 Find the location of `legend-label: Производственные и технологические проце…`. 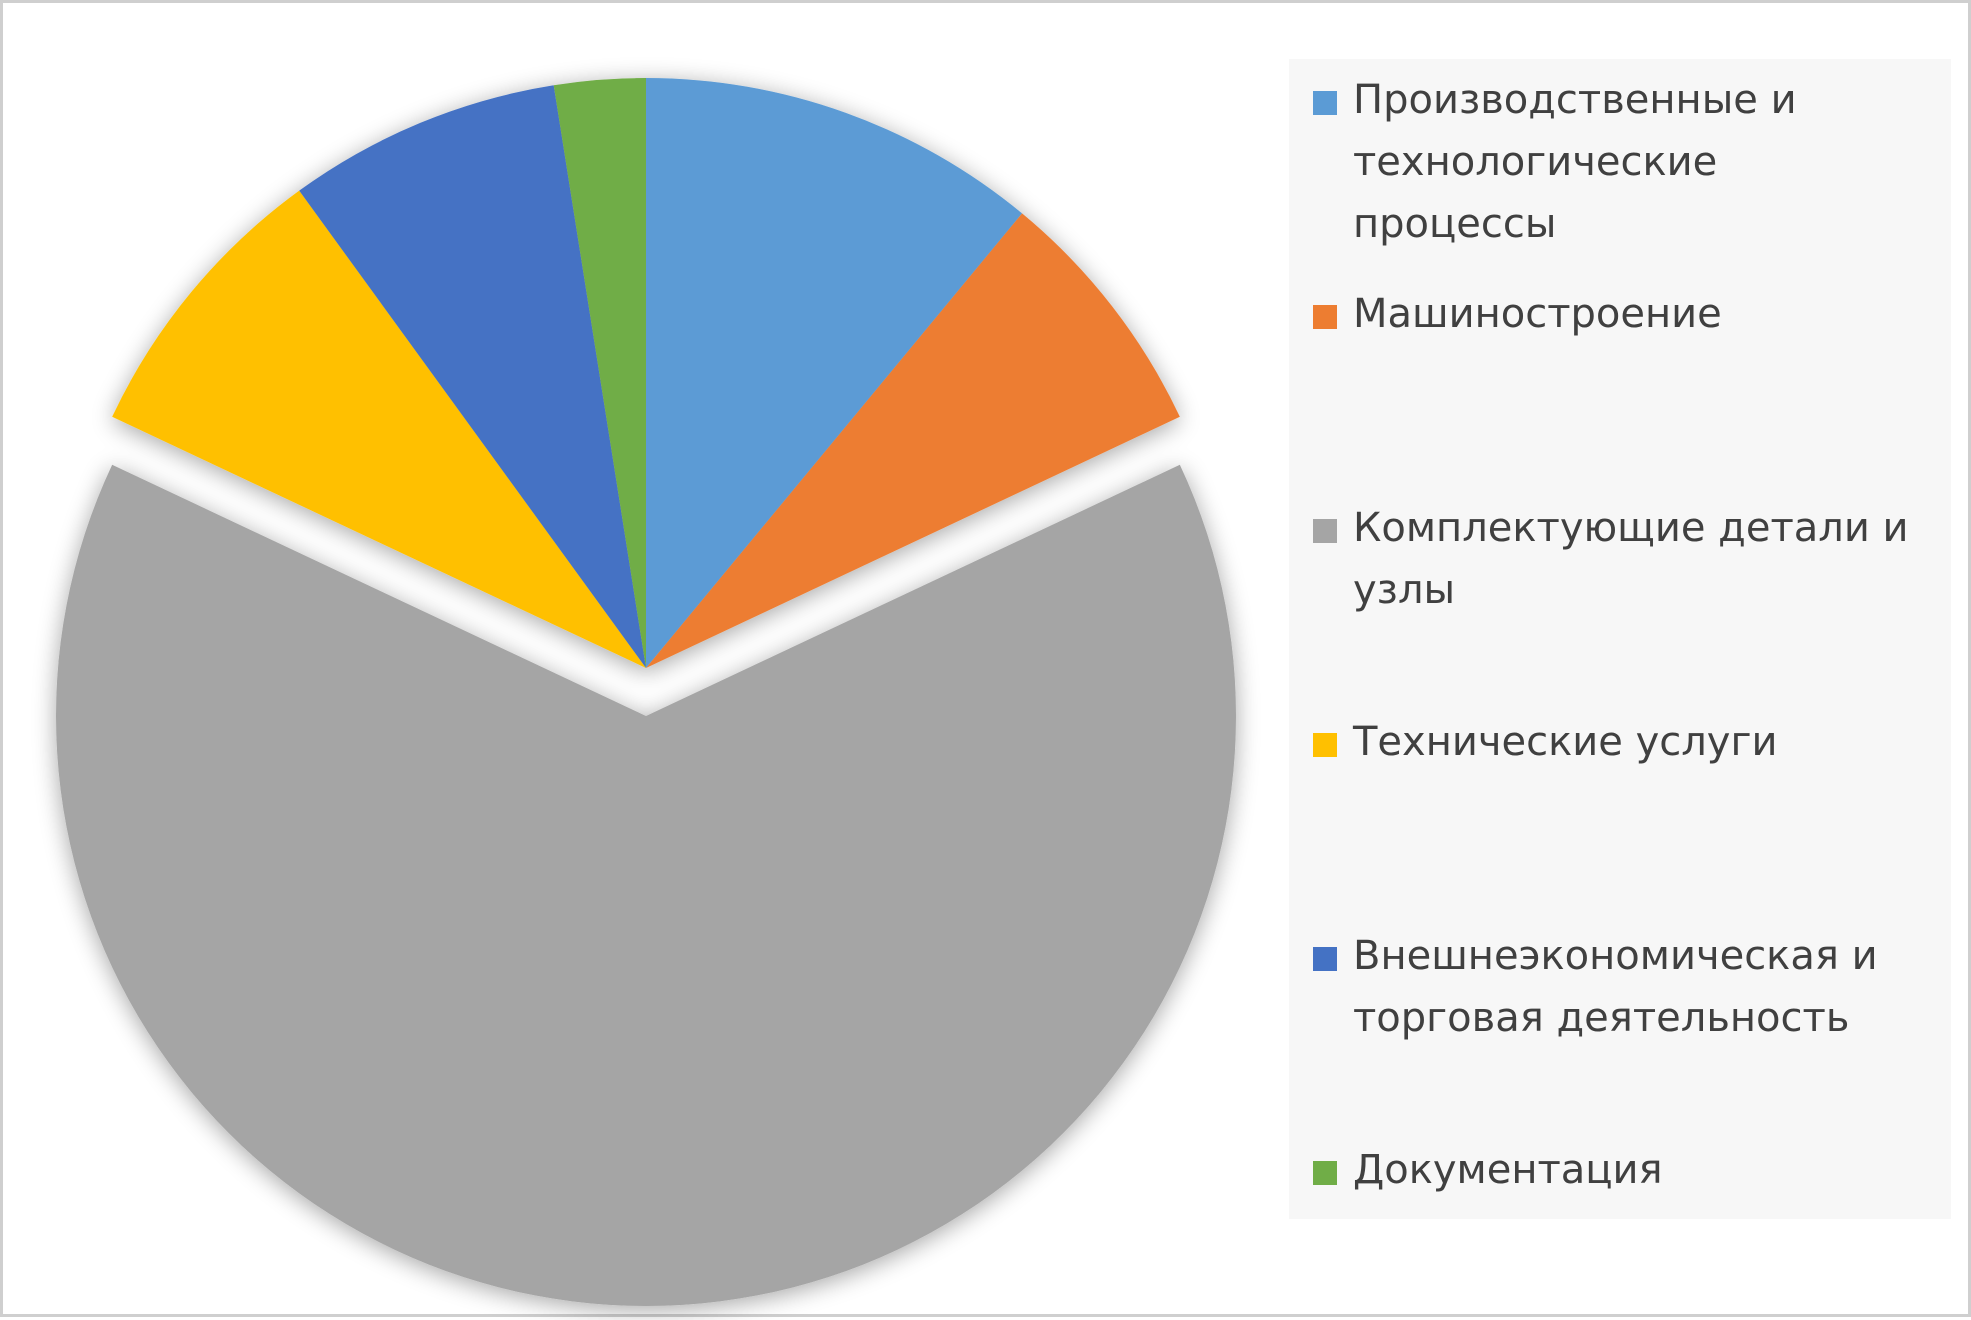

legend-label: Производственные и технологические проце… is located at coordinates (1575, 162).